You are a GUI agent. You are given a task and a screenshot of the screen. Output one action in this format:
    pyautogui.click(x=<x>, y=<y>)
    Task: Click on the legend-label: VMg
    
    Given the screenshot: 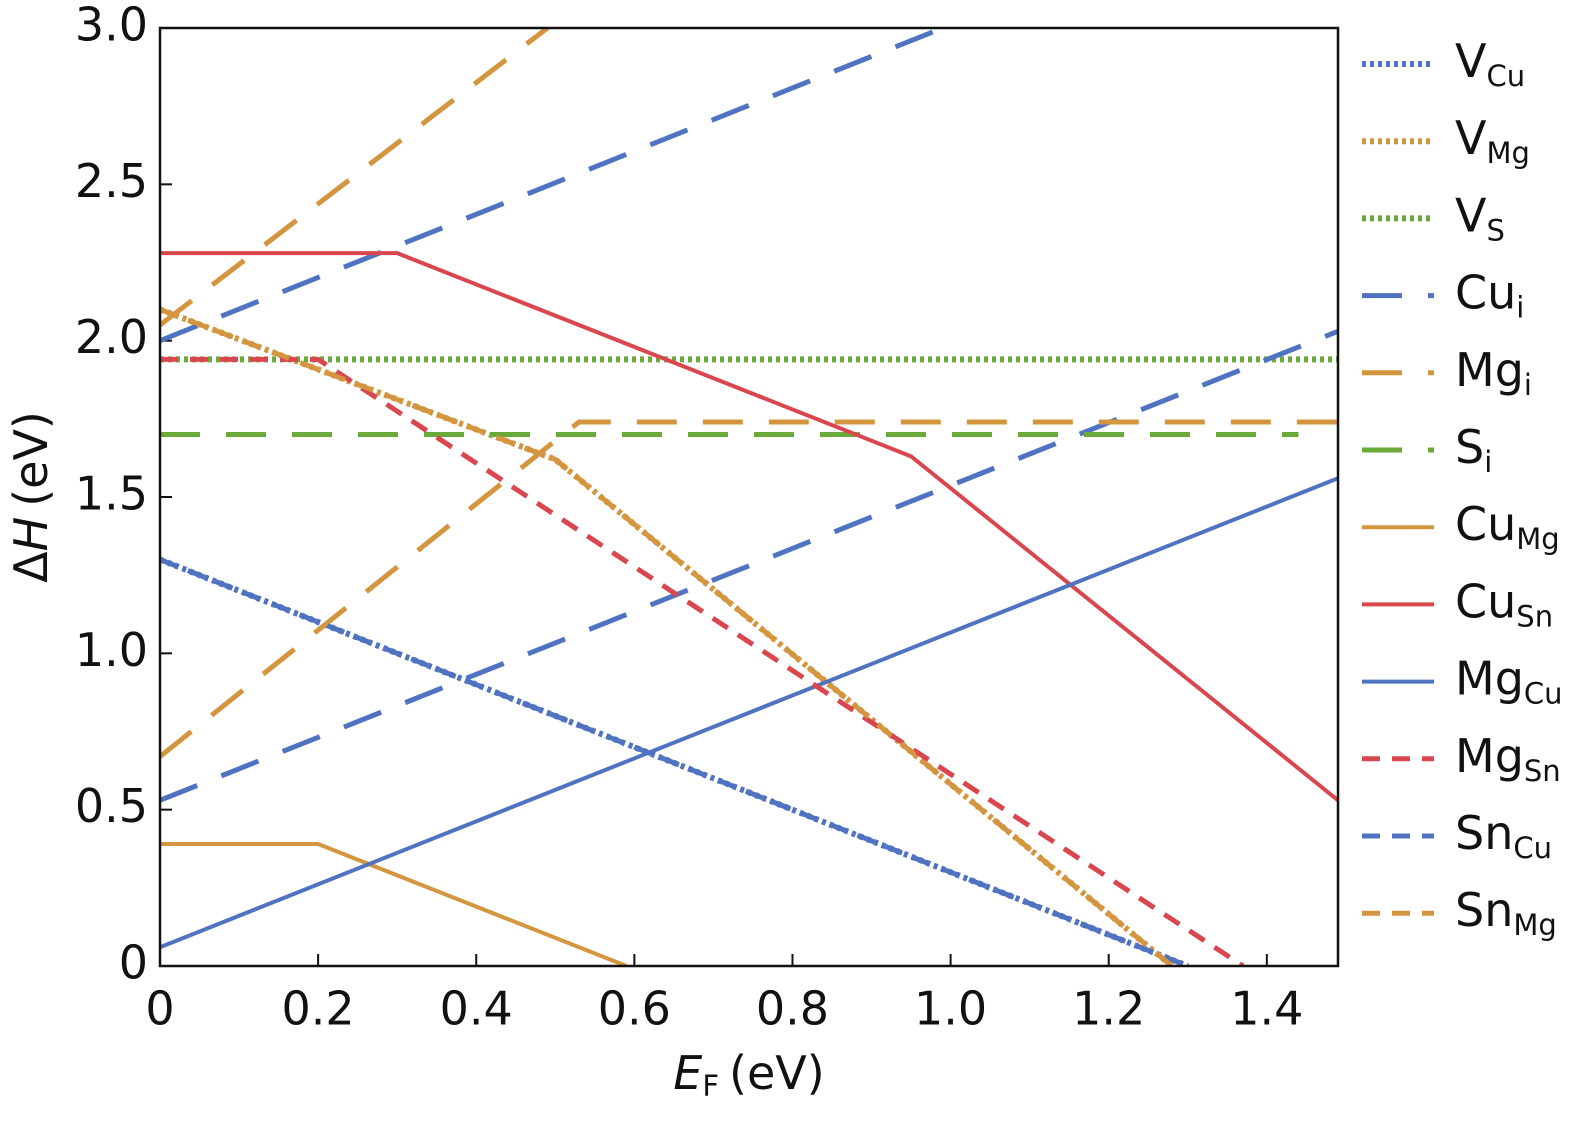 What is the action you would take?
    pyautogui.click(x=1492, y=141)
    